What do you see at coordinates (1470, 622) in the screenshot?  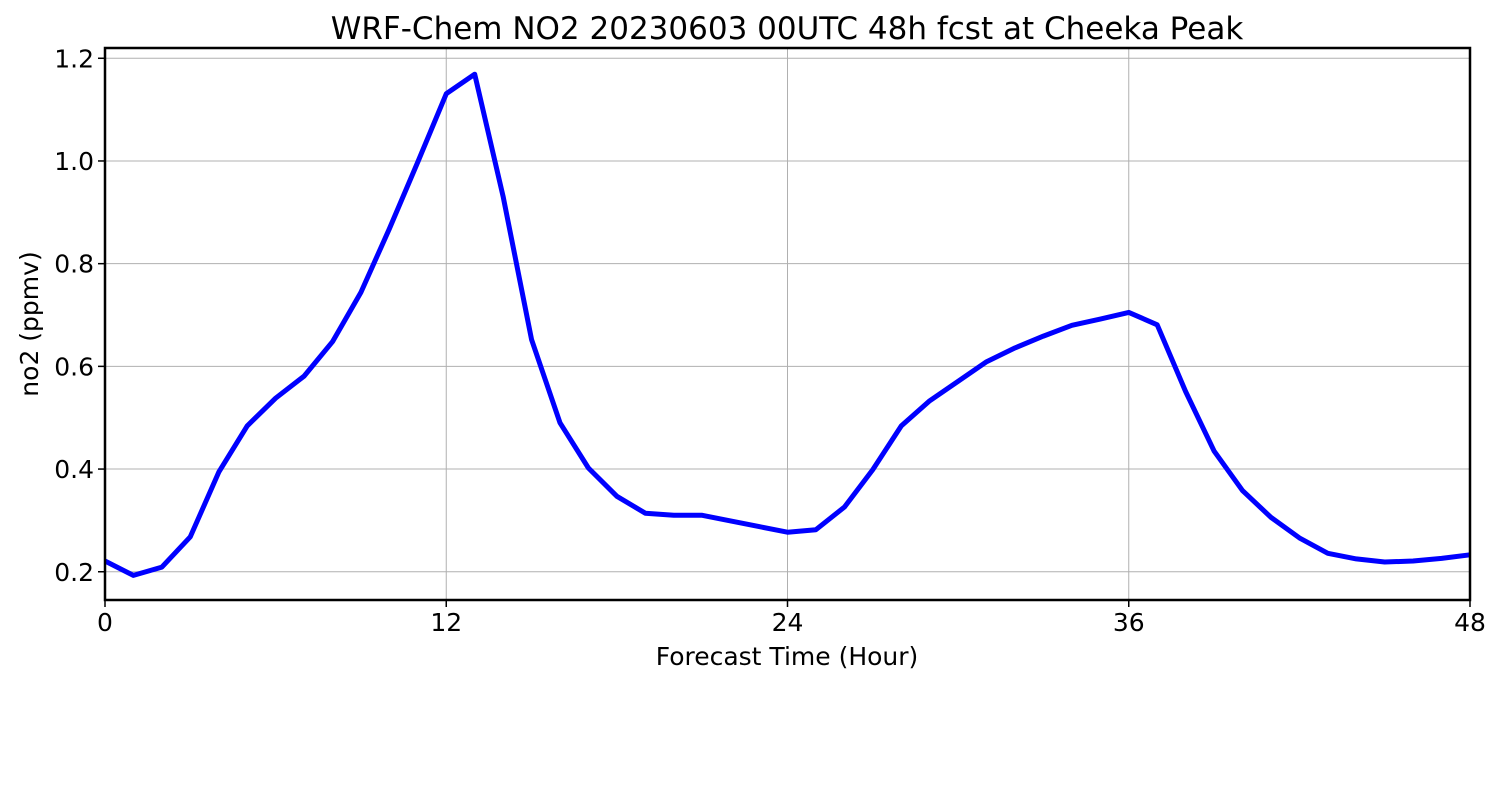 I see `x-tick-label: 48` at bounding box center [1470, 622].